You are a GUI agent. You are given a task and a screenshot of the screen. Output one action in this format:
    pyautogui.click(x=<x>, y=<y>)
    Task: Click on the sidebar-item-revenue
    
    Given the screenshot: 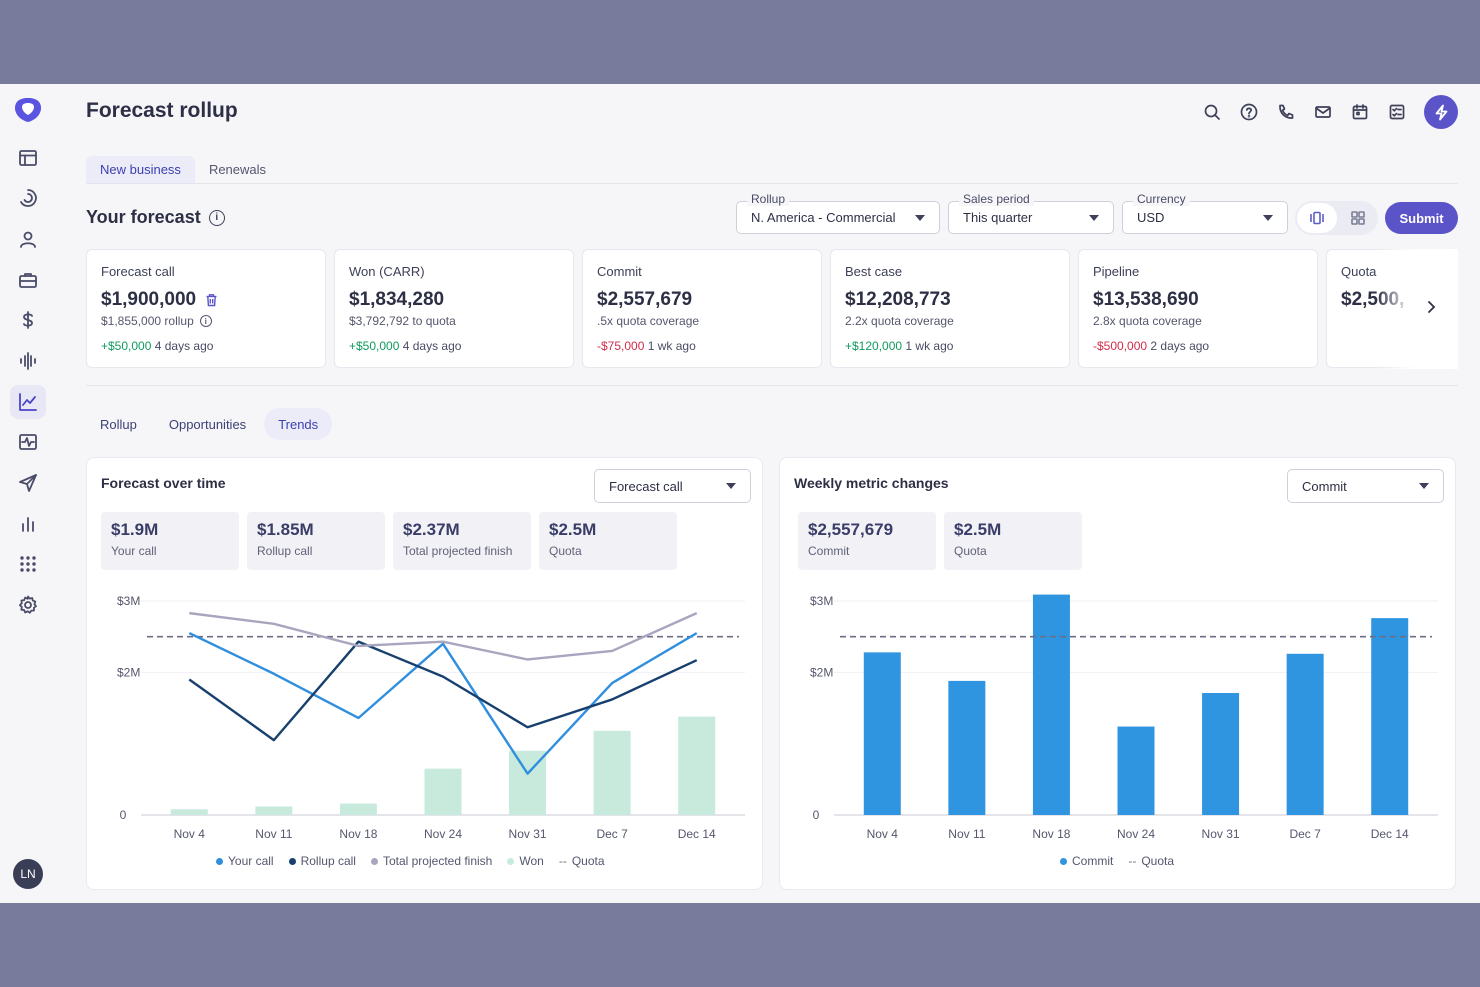 What is the action you would take?
    pyautogui.click(x=28, y=320)
    